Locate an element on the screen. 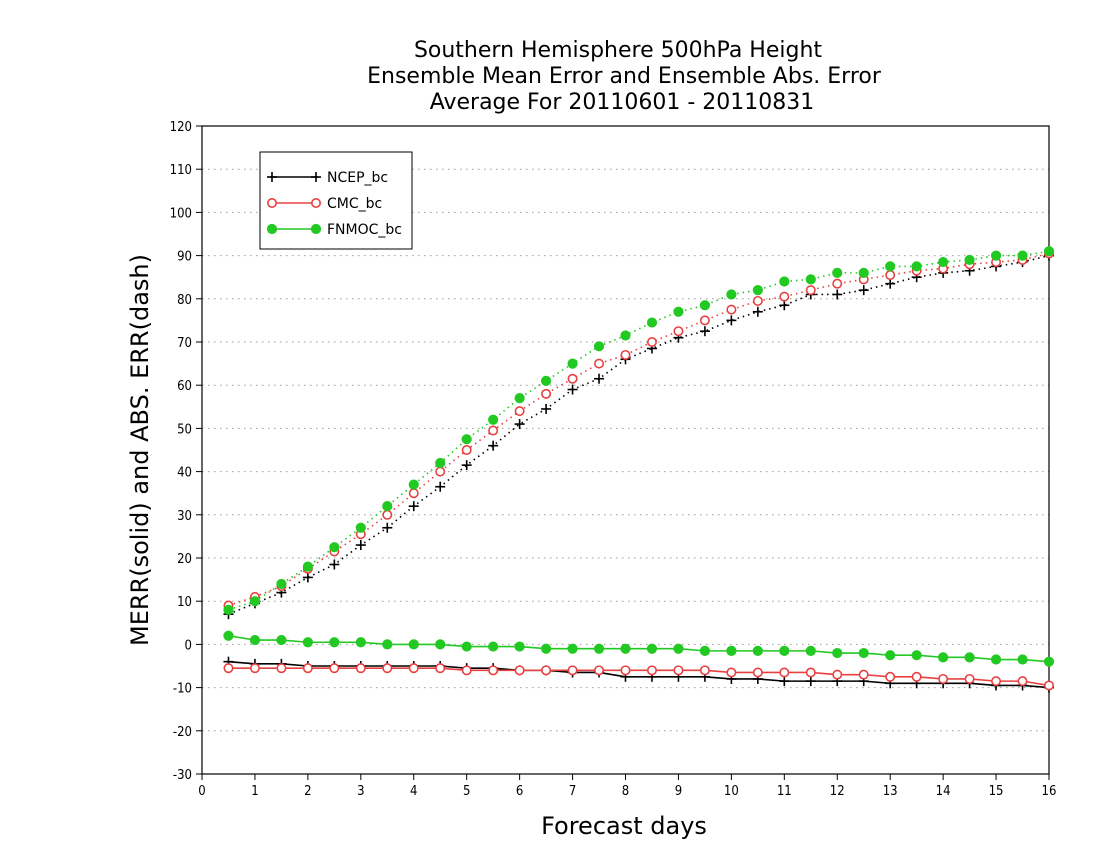 The height and width of the screenshot is (854, 1100). y-tick-label: 70 is located at coordinates (184, 343).